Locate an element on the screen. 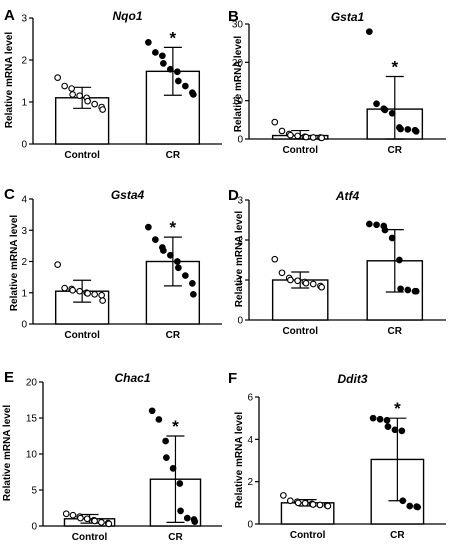  panel-b-ylabel: Relative mRNA level is located at coordinates (238, 84).